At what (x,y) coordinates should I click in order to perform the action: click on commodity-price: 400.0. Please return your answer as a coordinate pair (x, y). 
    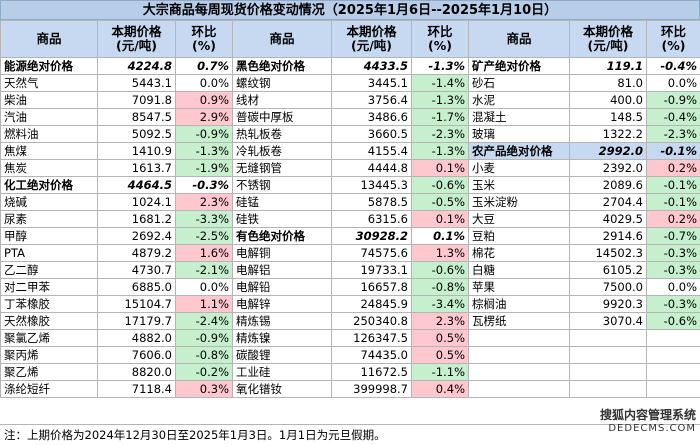
    Looking at the image, I should click on (608, 100).